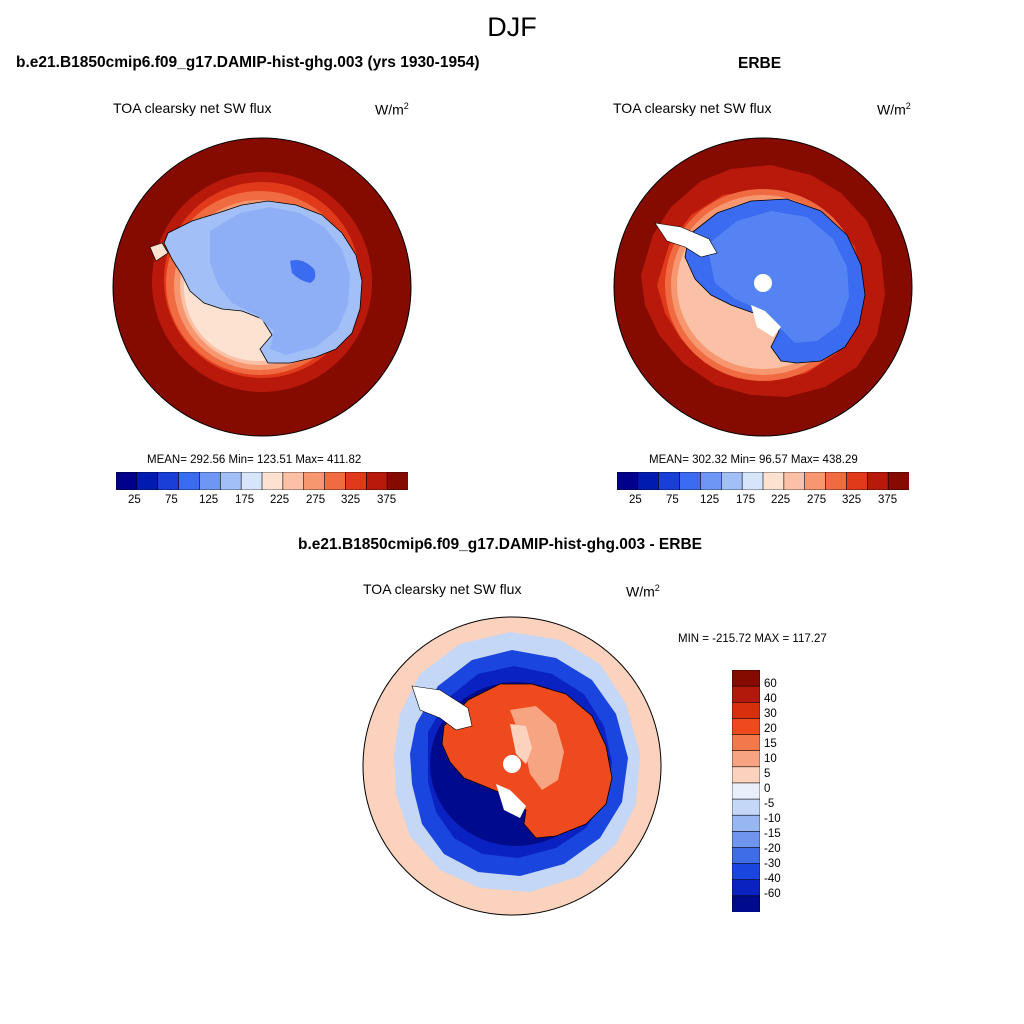 The image size is (1024, 1024). Describe the element at coordinates (770, 699) in the screenshot. I see `colorbar-tick: 40` at that location.